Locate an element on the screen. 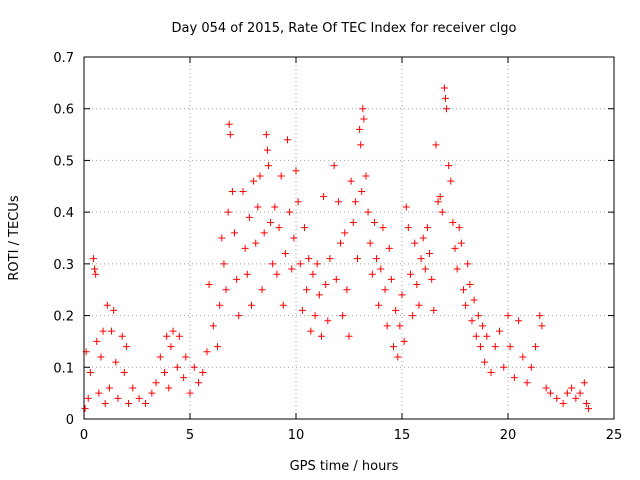 This screenshot has width=640, height=480. y-tick-label: 0.3 is located at coordinates (63, 265).